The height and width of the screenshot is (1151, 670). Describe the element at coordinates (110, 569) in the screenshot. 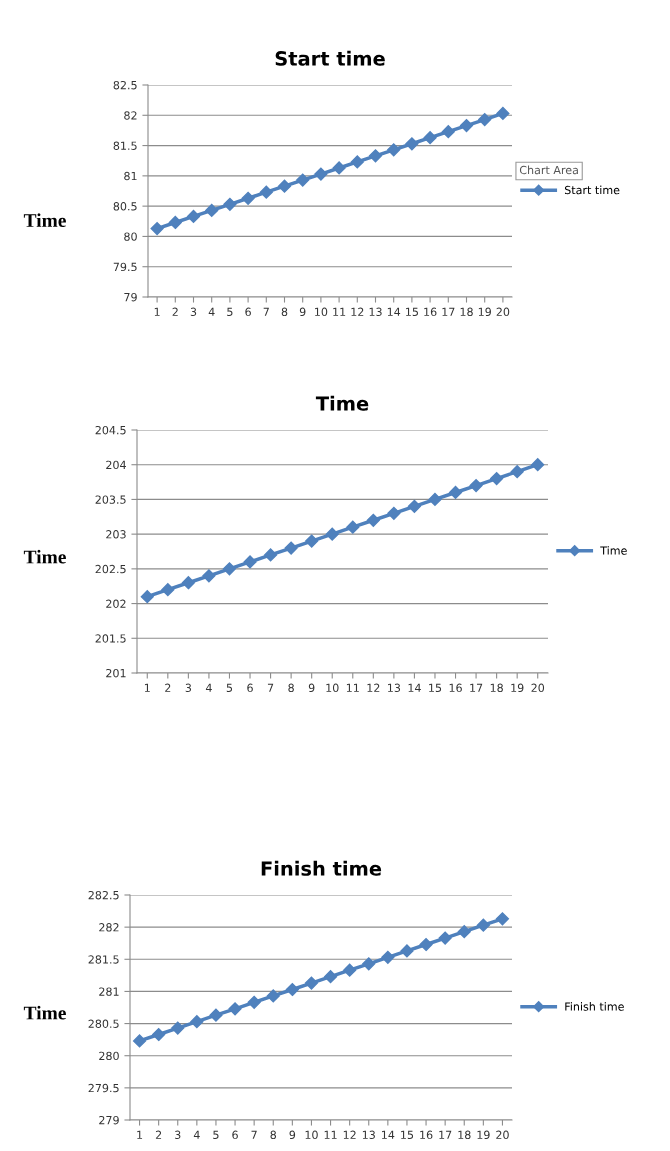

I see `y-tick-label: 202.5` at that location.